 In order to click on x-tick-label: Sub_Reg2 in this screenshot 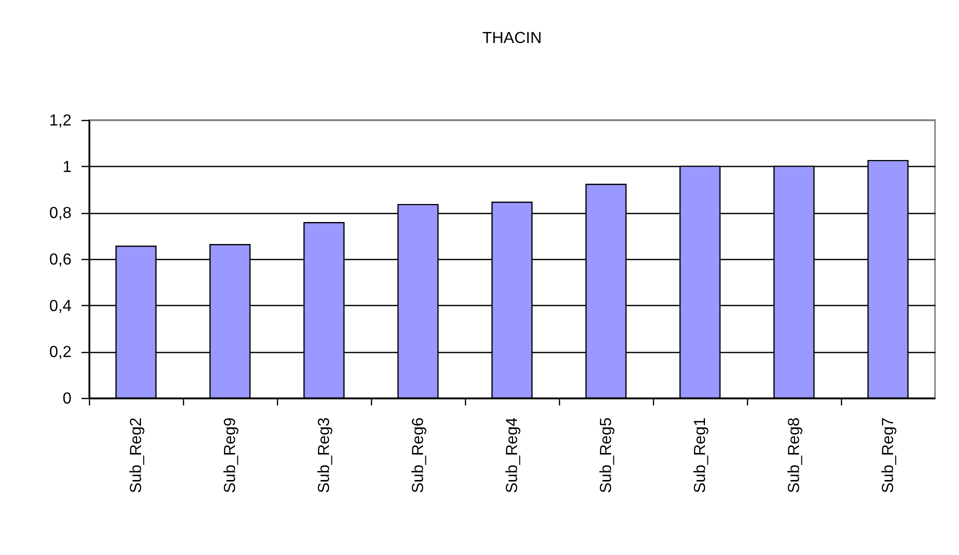, I will do `click(136, 455)`.